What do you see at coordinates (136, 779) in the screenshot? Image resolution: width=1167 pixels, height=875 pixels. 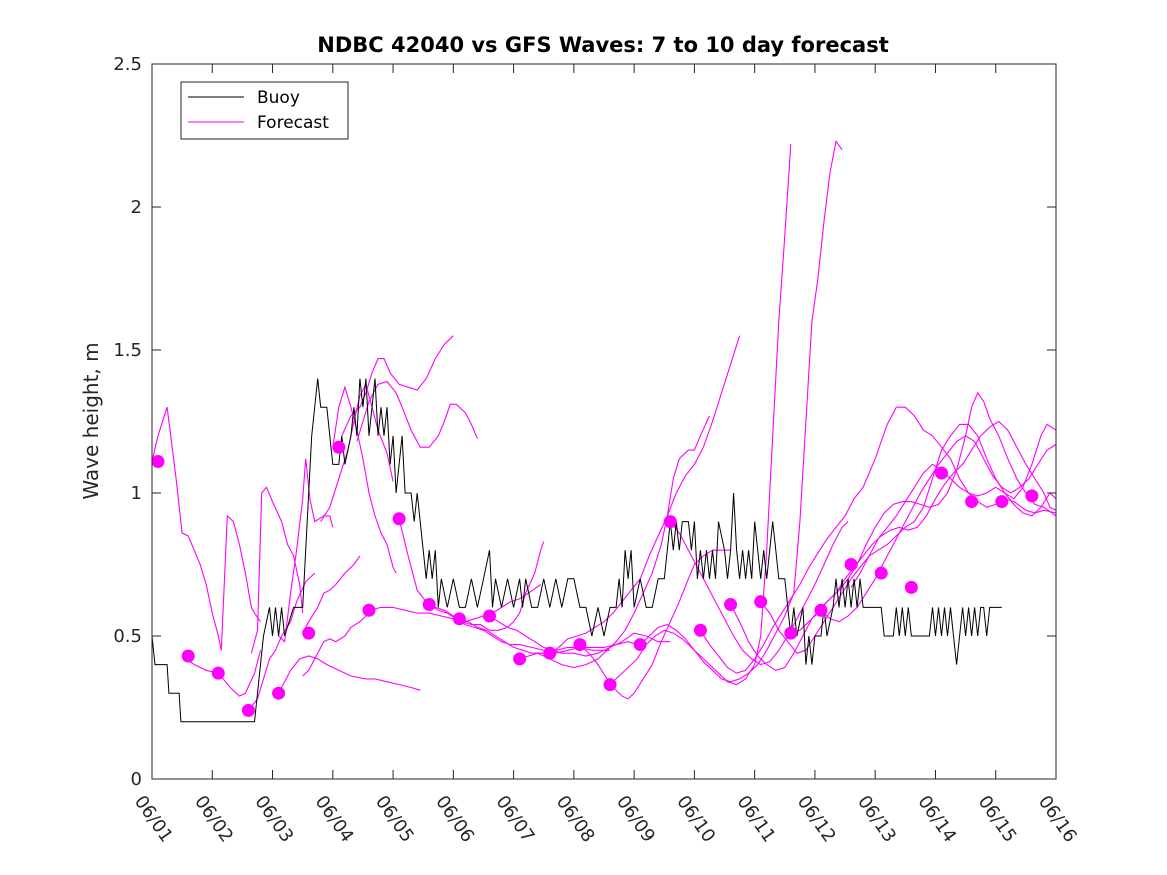 I see `y-tick-label: 0` at bounding box center [136, 779].